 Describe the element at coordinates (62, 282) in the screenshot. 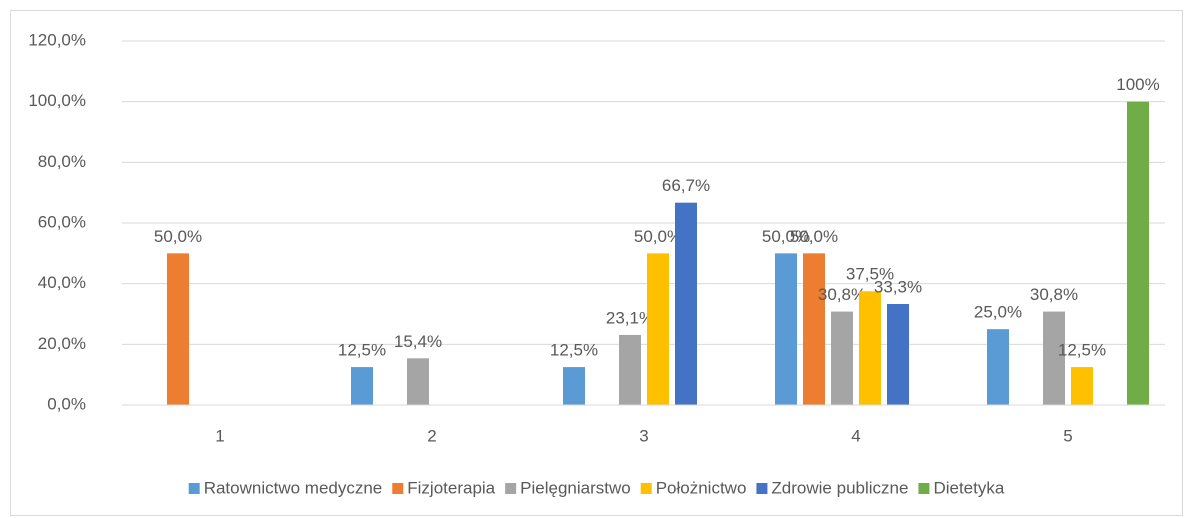

I see `y-tick-label: 40,0%` at that location.